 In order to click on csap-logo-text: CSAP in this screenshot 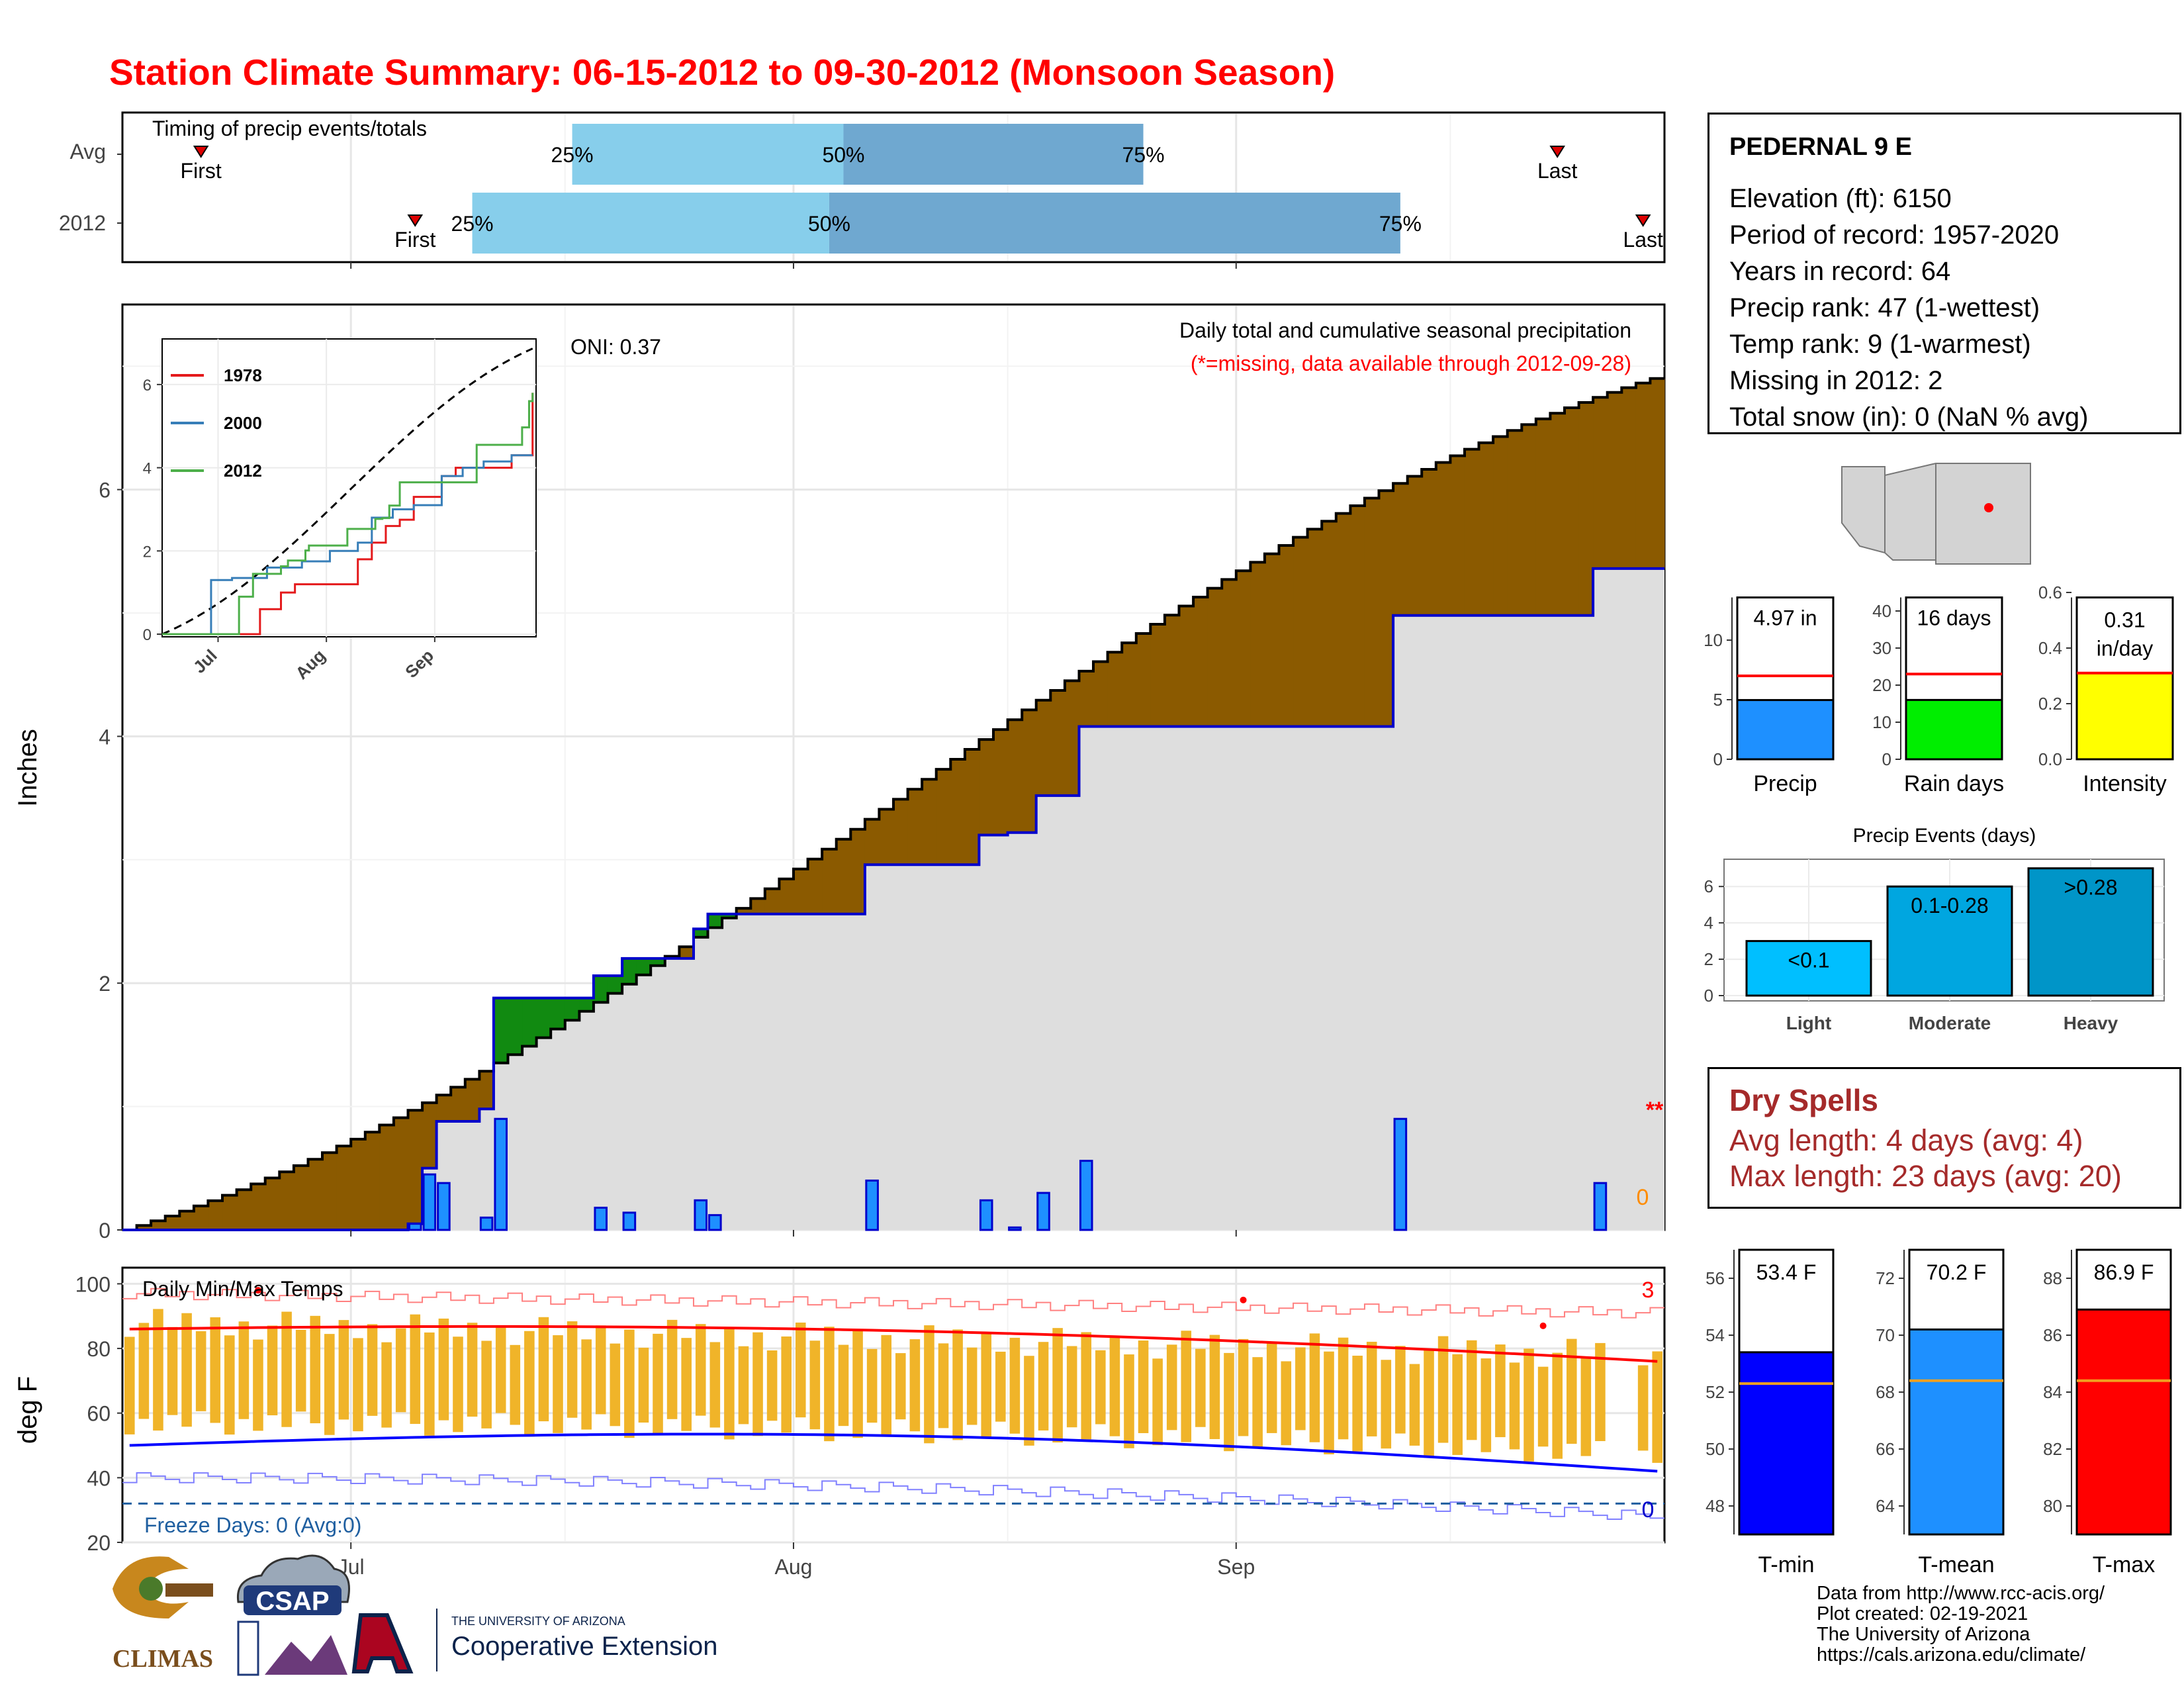, I will do `click(292, 1601)`.